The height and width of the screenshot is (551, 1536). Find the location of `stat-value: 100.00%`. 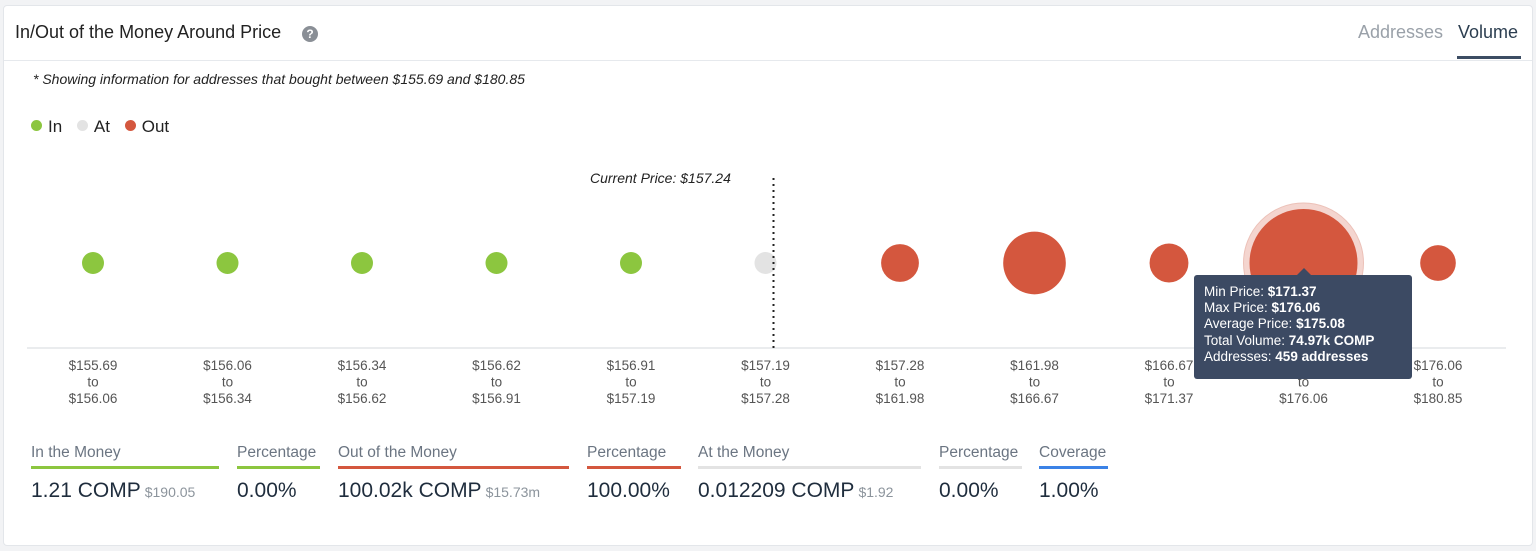

stat-value: 100.00% is located at coordinates (628, 490).